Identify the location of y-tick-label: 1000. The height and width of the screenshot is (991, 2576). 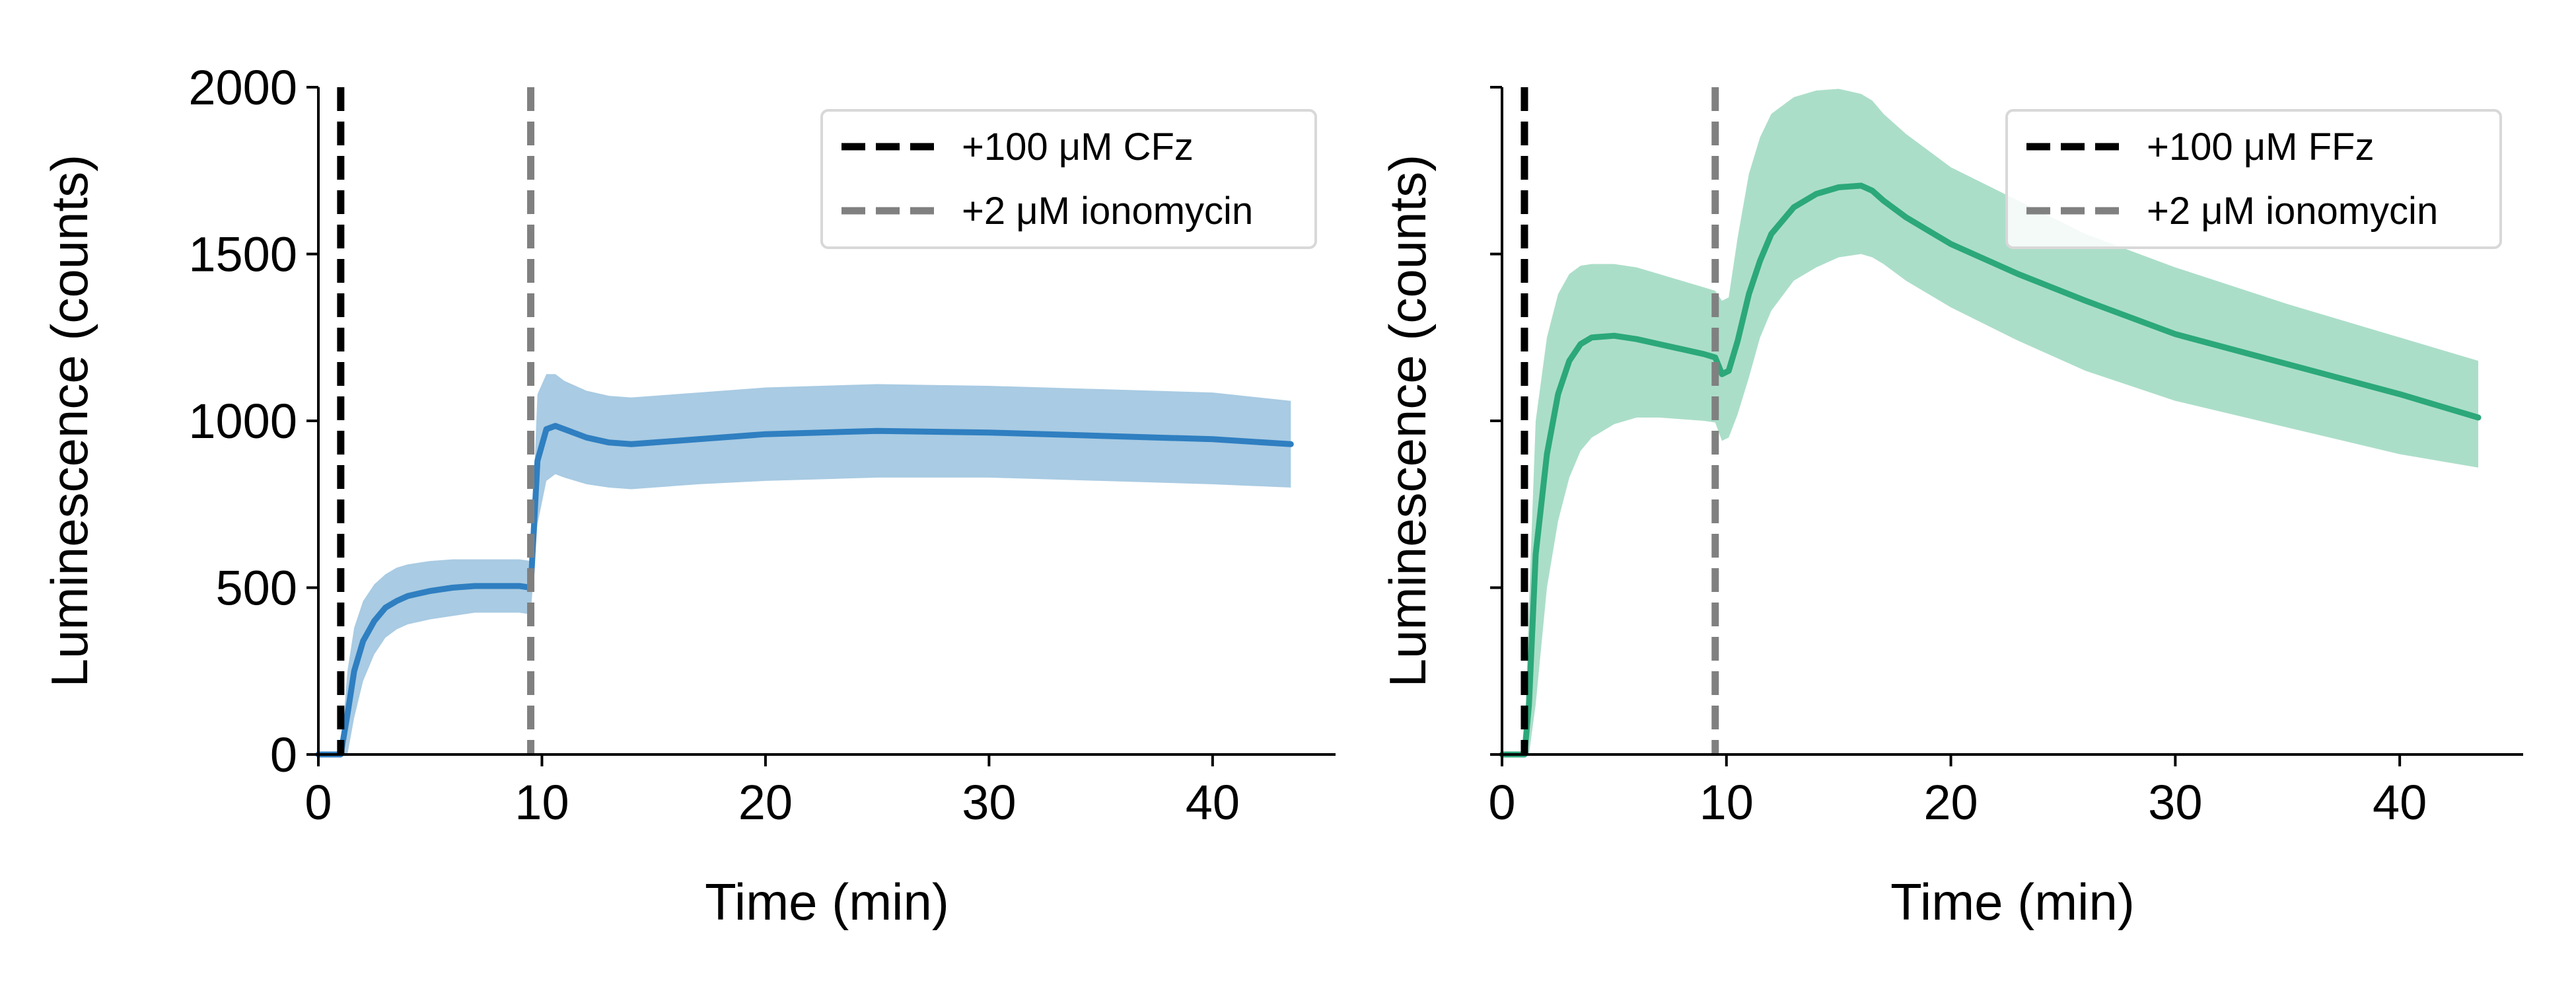
(243, 421).